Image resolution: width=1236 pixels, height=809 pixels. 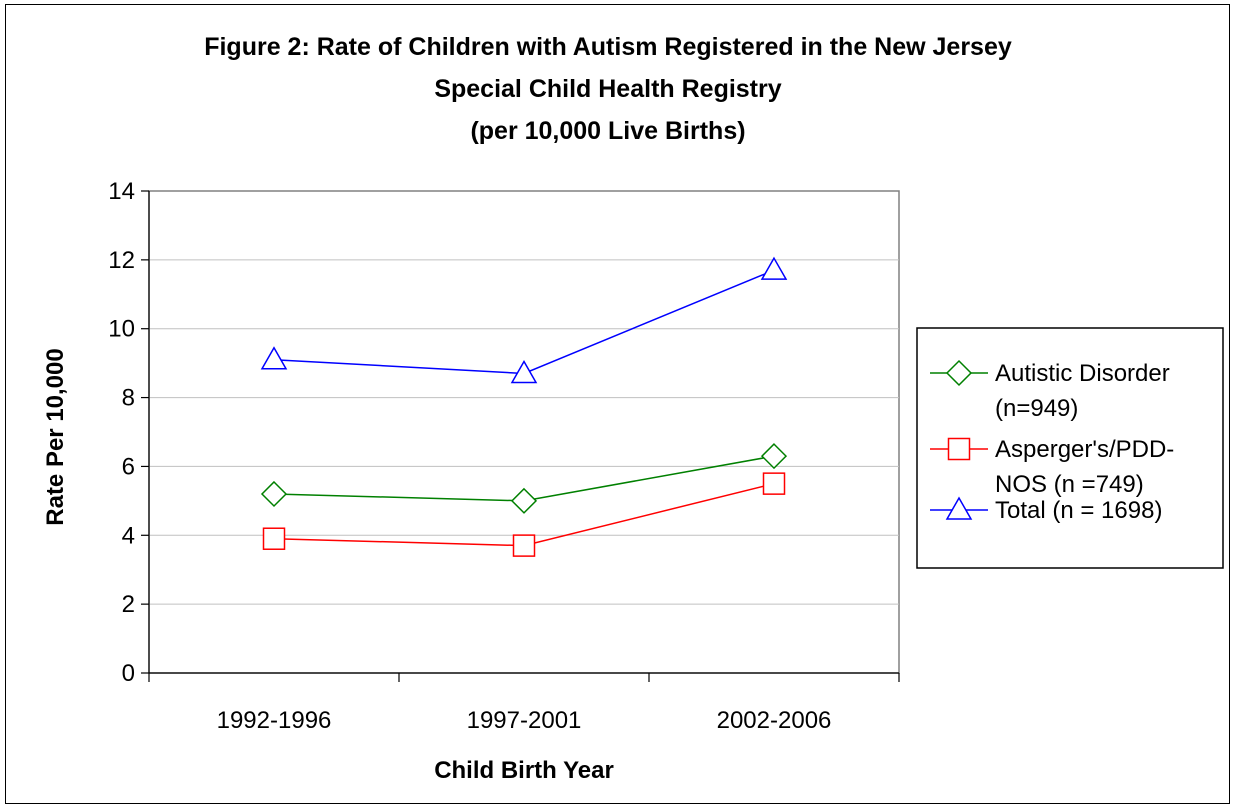 I want to click on x-axis-title: Child Birth Year, so click(x=524, y=770).